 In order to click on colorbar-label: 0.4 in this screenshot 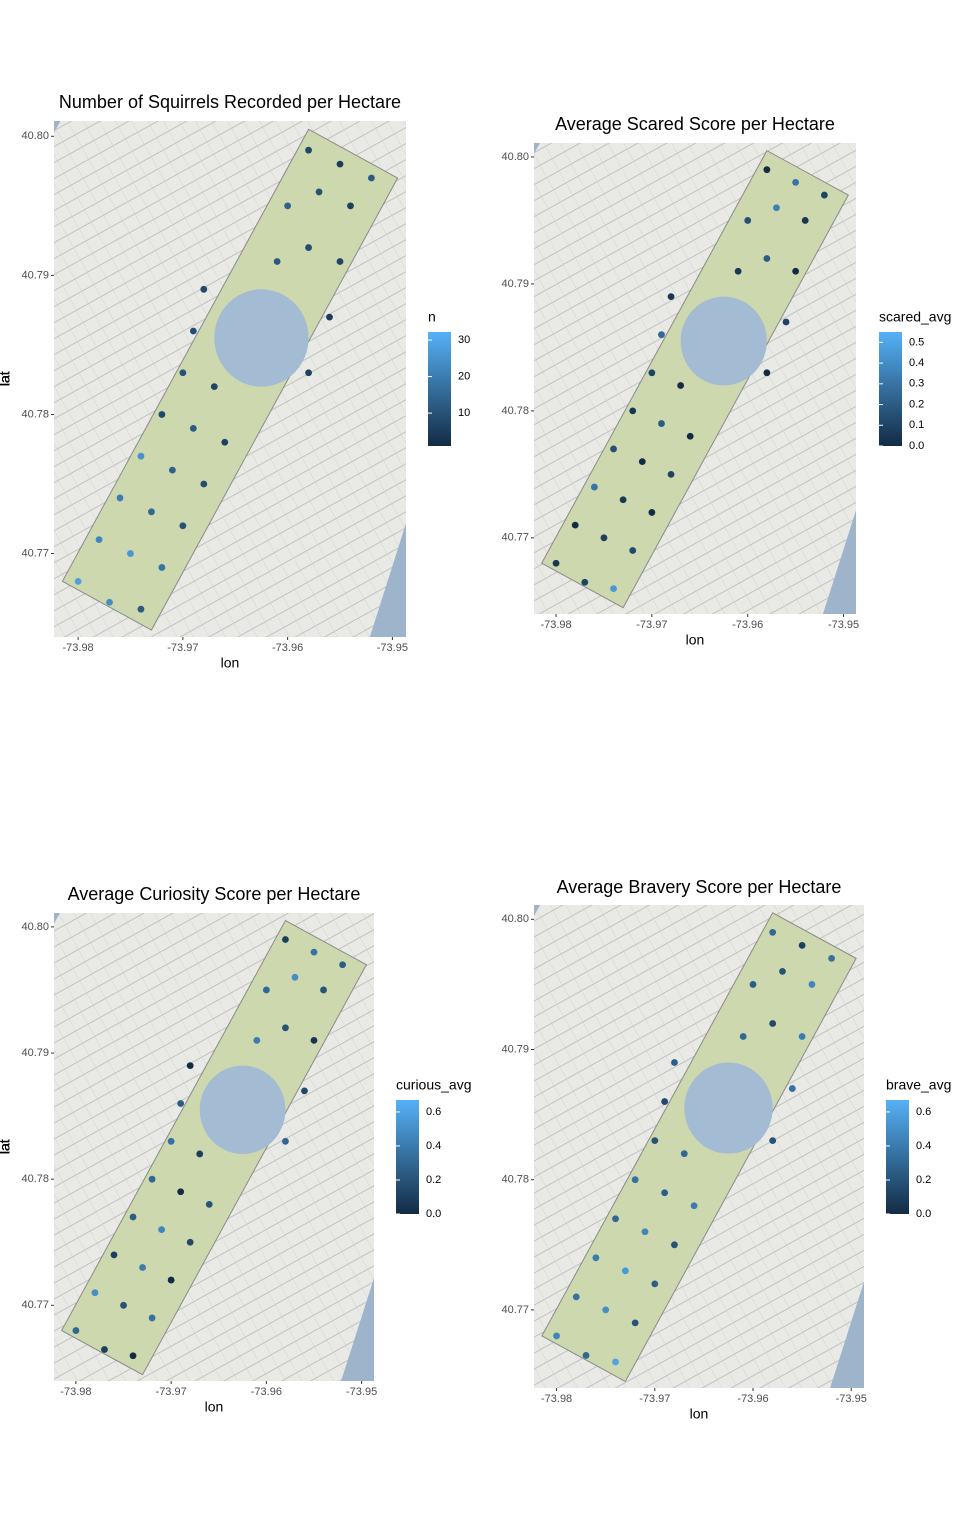, I will do `click(916, 363)`.